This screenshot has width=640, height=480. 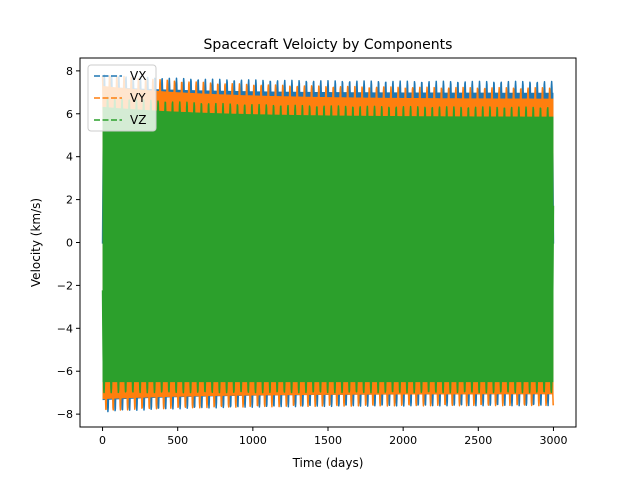 I want to click on x-tick-label: 500, so click(x=177, y=440).